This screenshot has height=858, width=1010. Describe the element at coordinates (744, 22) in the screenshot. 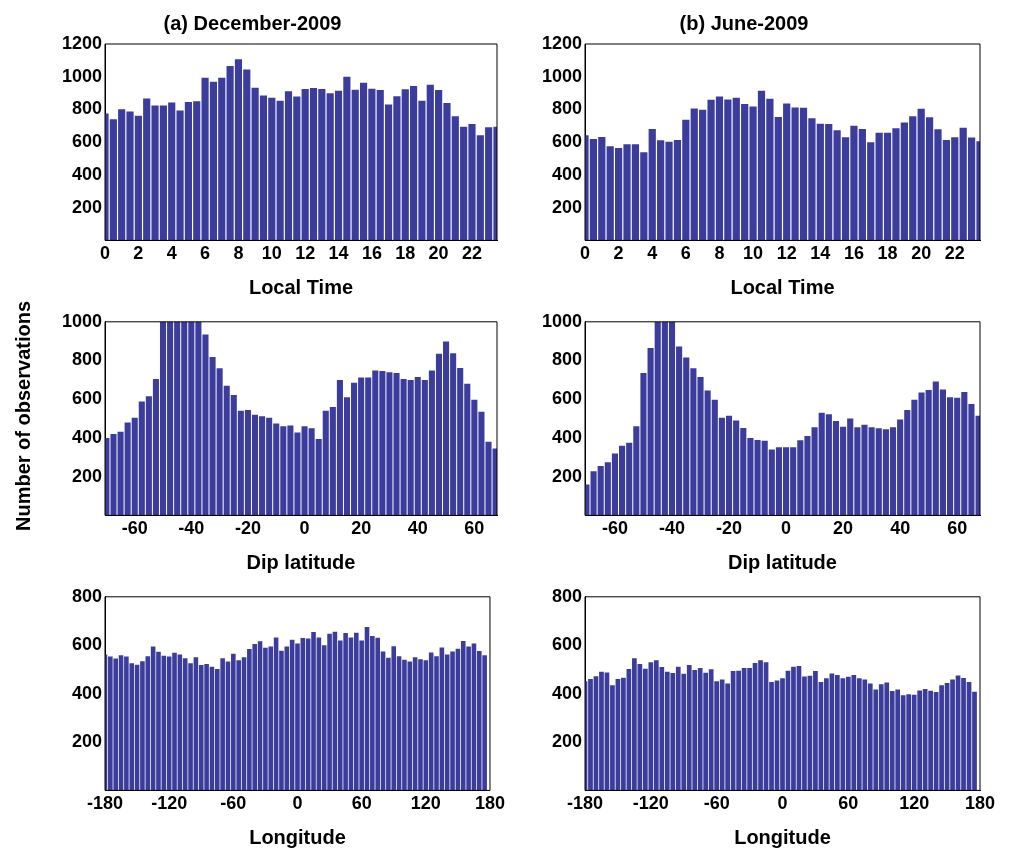

I see `chart-title: (b) June-2009` at that location.